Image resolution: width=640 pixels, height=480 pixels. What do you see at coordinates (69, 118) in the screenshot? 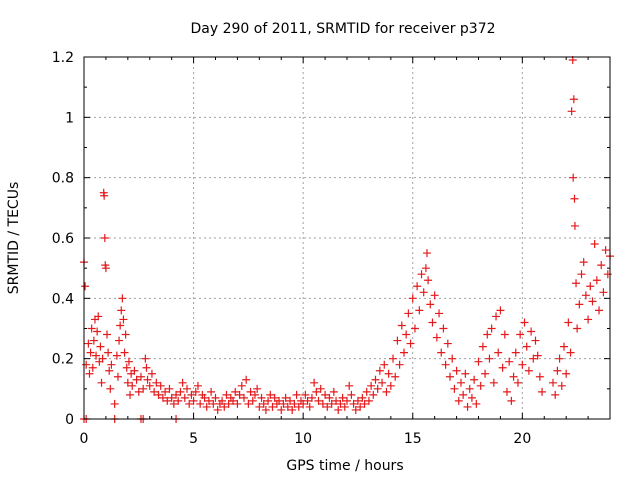
I see `y-tick-label: 1` at bounding box center [69, 118].